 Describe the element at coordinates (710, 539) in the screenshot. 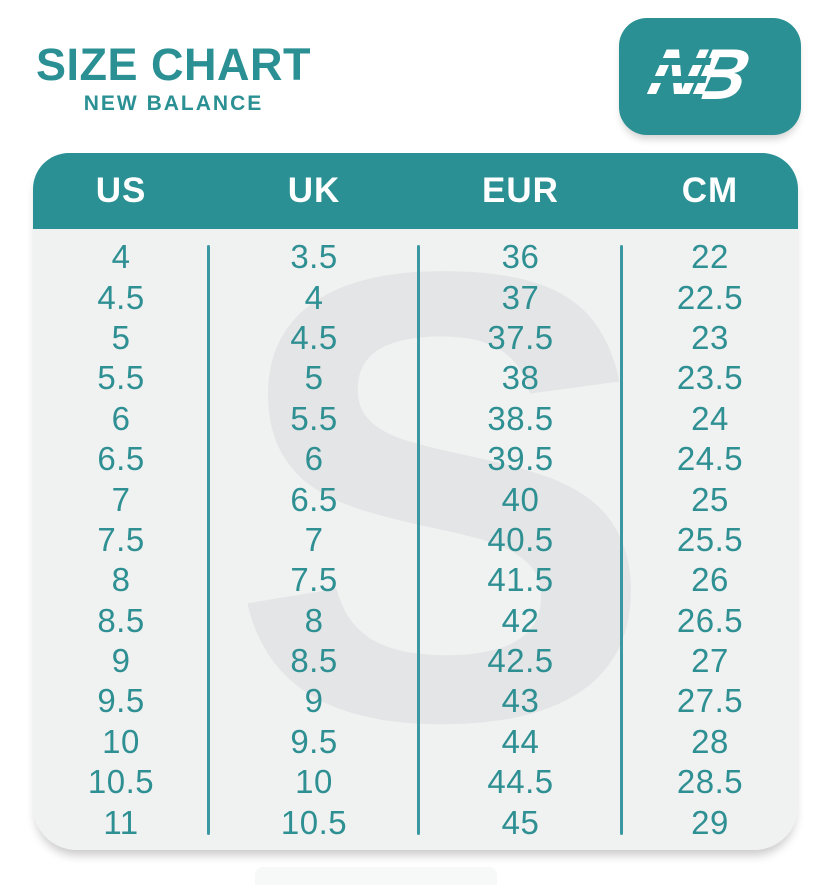

I see `size-cell: 25.5` at that location.